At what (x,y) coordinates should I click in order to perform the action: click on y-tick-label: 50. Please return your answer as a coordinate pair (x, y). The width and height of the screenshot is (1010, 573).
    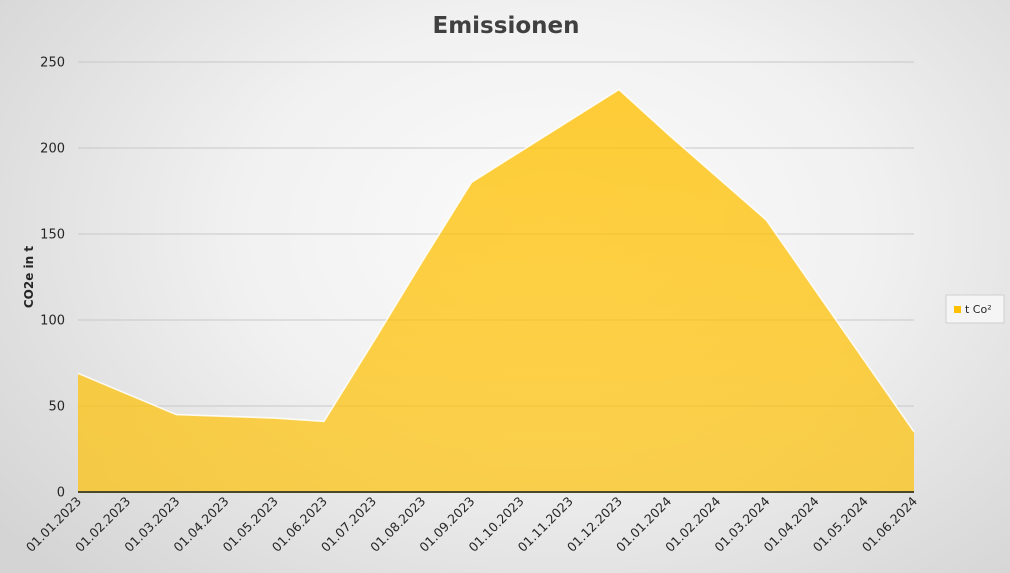
    Looking at the image, I should click on (56, 407).